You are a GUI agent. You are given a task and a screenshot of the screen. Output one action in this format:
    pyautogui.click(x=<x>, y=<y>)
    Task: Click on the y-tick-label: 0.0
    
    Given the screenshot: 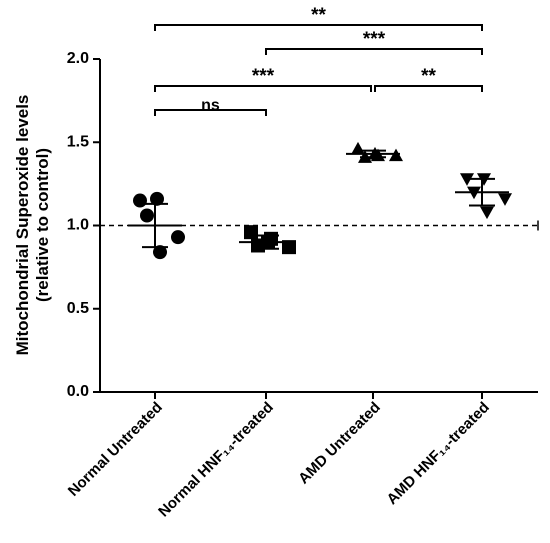 What is the action you would take?
    pyautogui.click(x=78, y=391)
    